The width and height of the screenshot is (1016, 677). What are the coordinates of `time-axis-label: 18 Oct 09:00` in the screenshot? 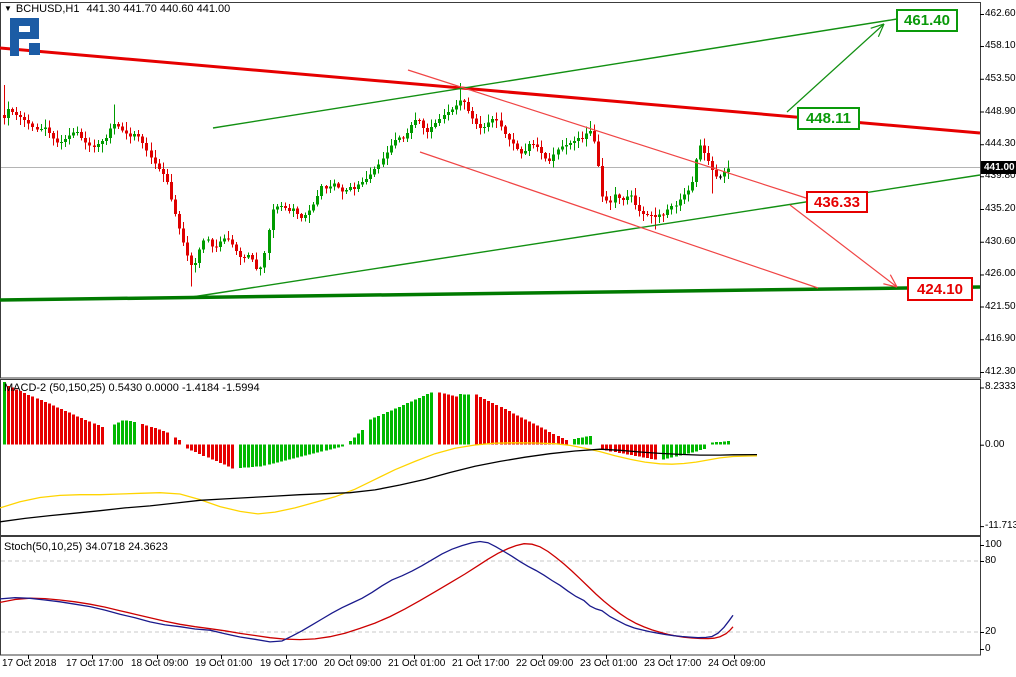 It's located at (160, 663).